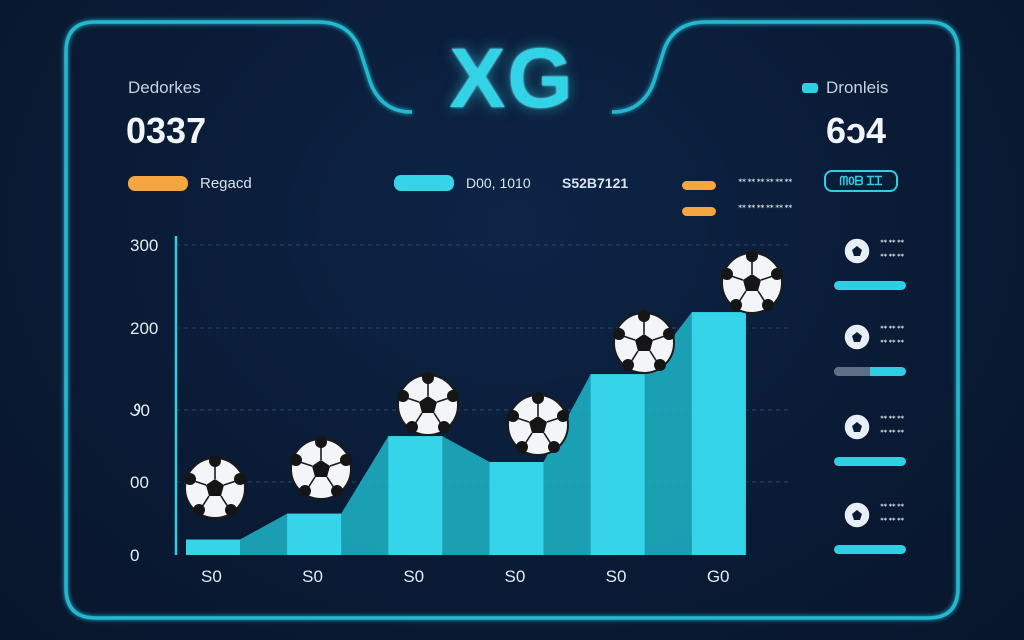 The width and height of the screenshot is (1024, 640). I want to click on y-tick-label: 300, so click(144, 245).